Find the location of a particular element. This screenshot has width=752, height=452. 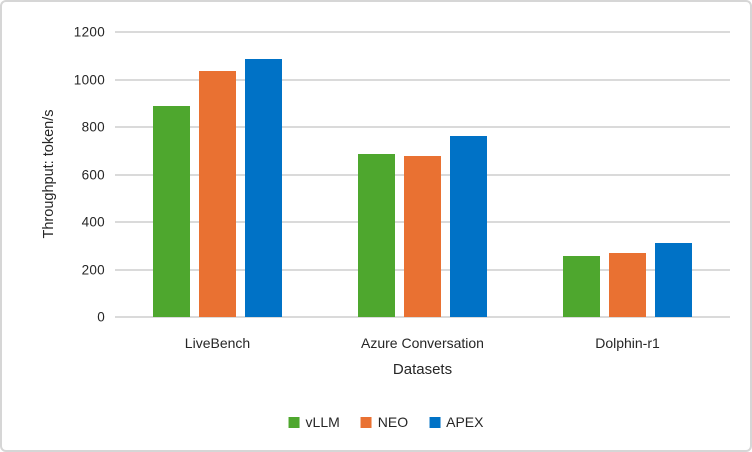

y-tick-label-200: 200 is located at coordinates (93, 269).